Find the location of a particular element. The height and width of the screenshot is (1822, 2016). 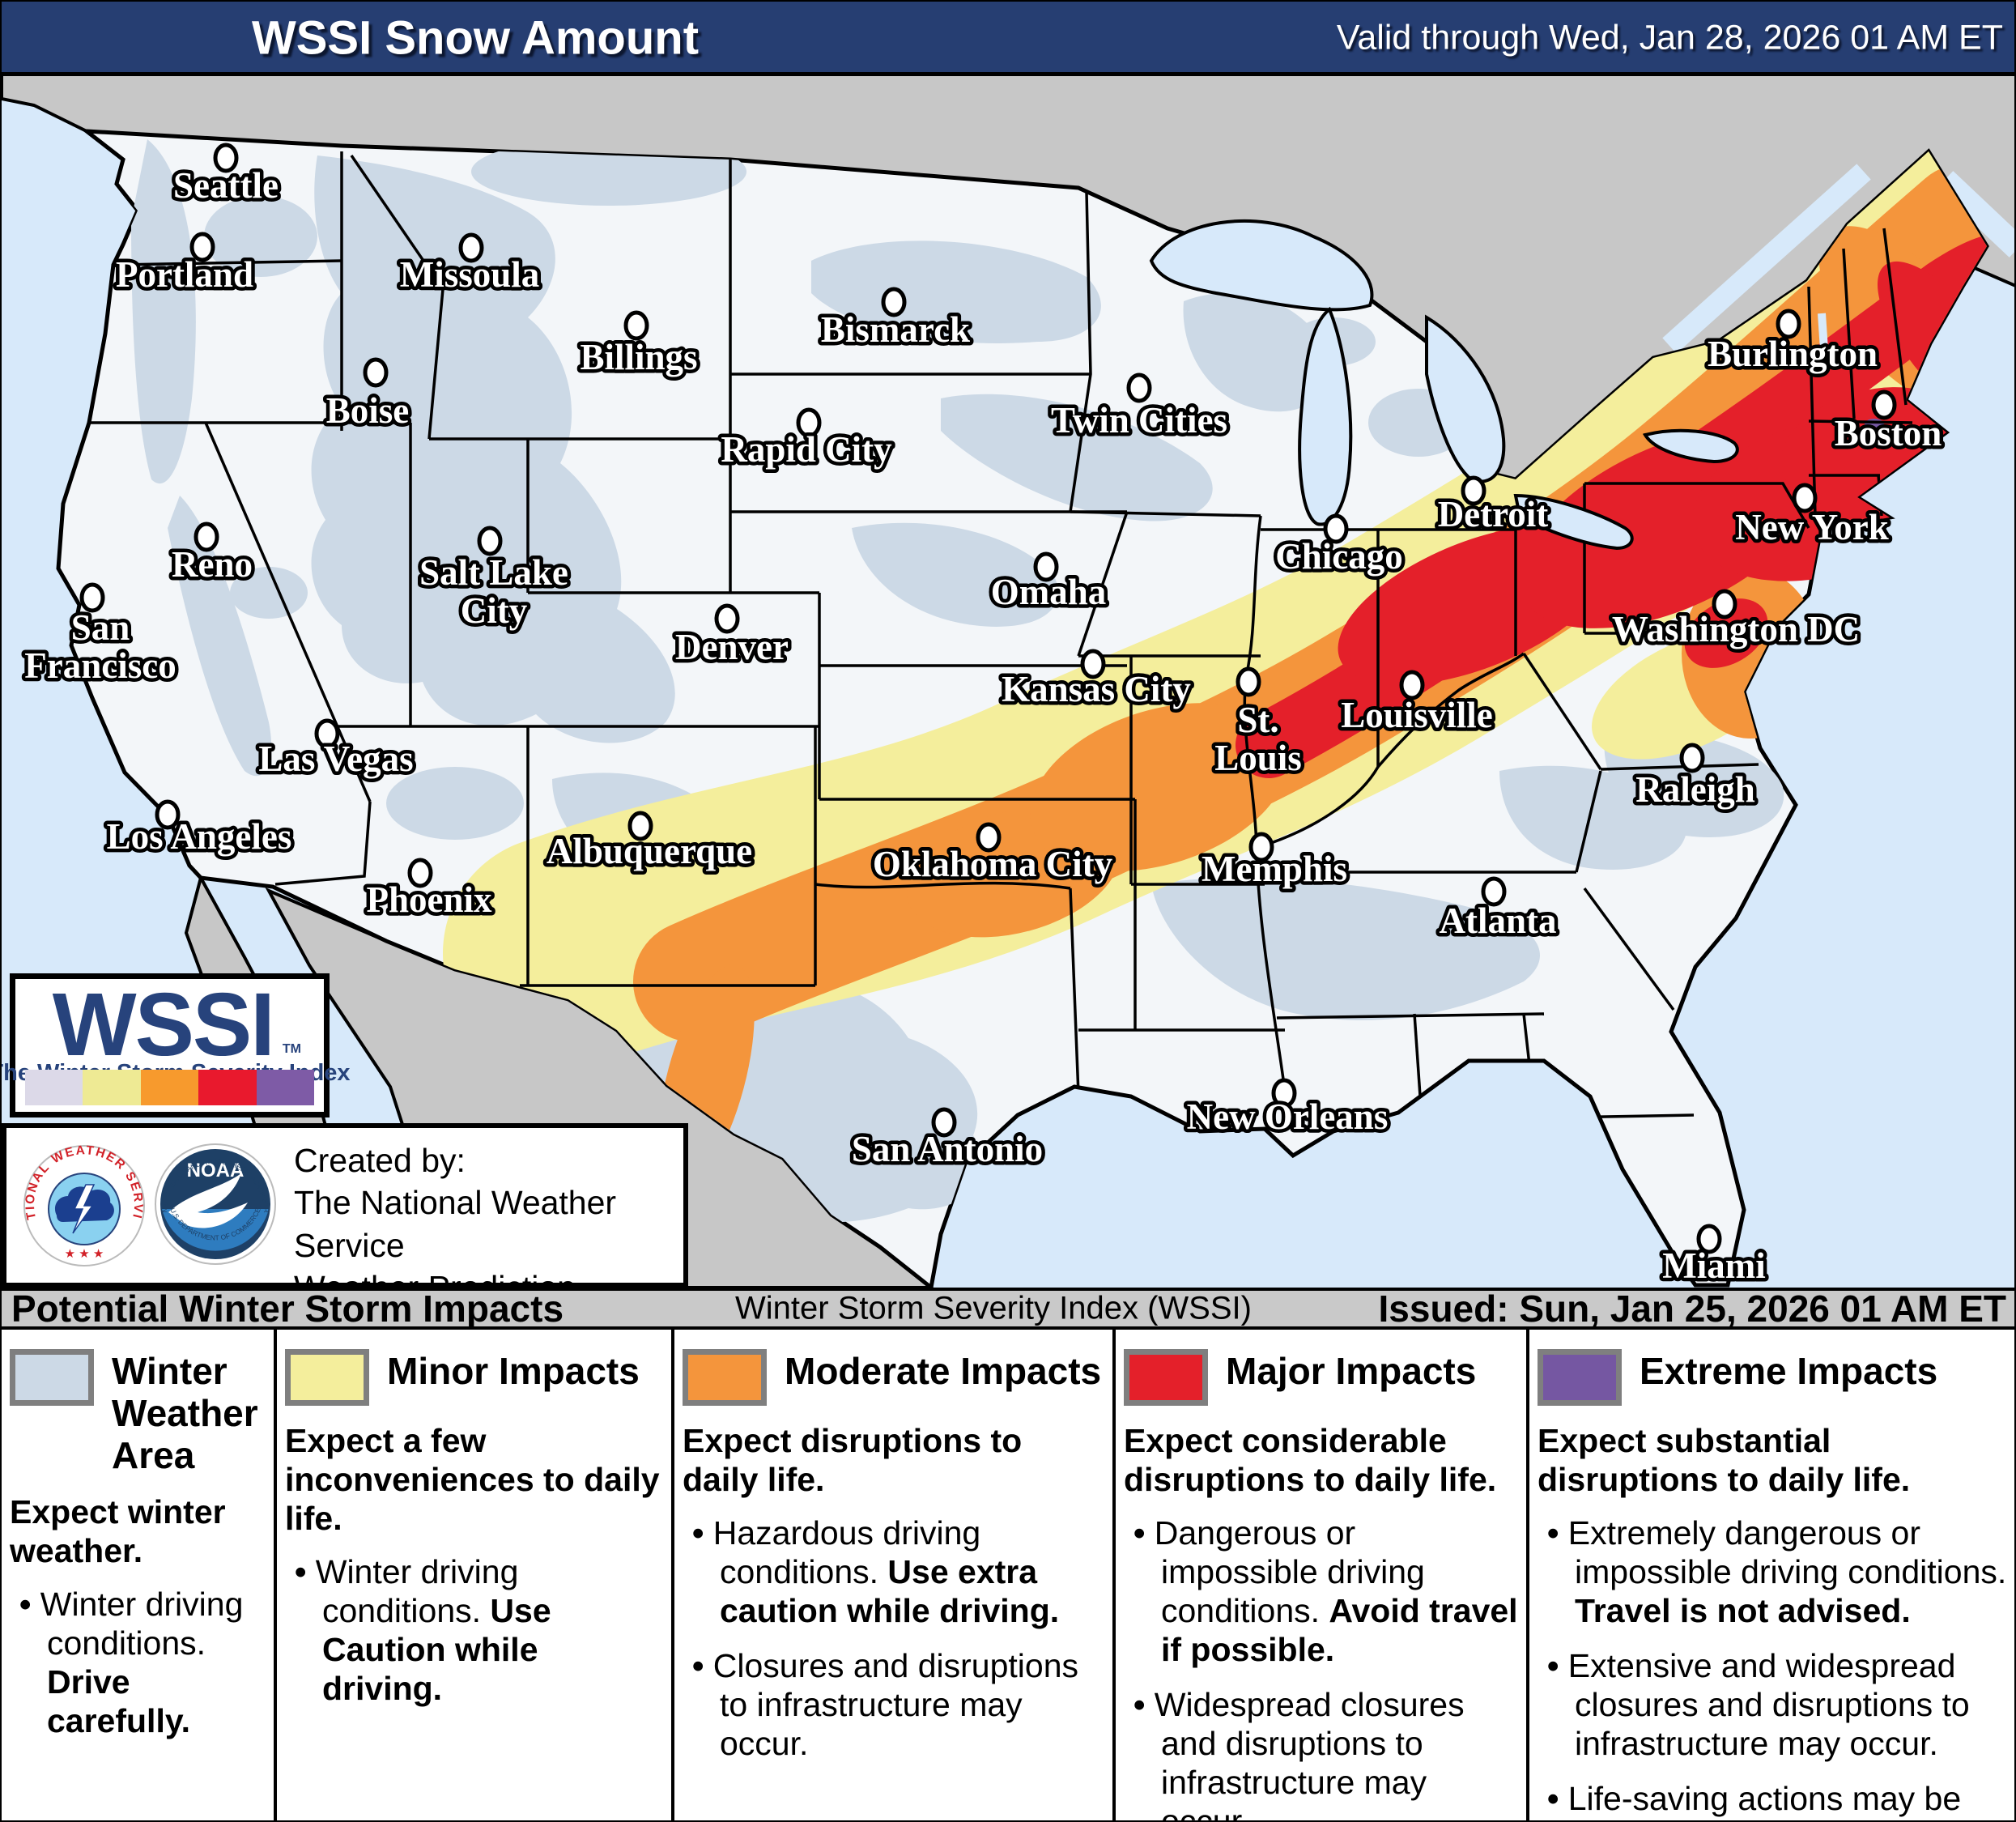

city-dot-reno is located at coordinates (206, 536).